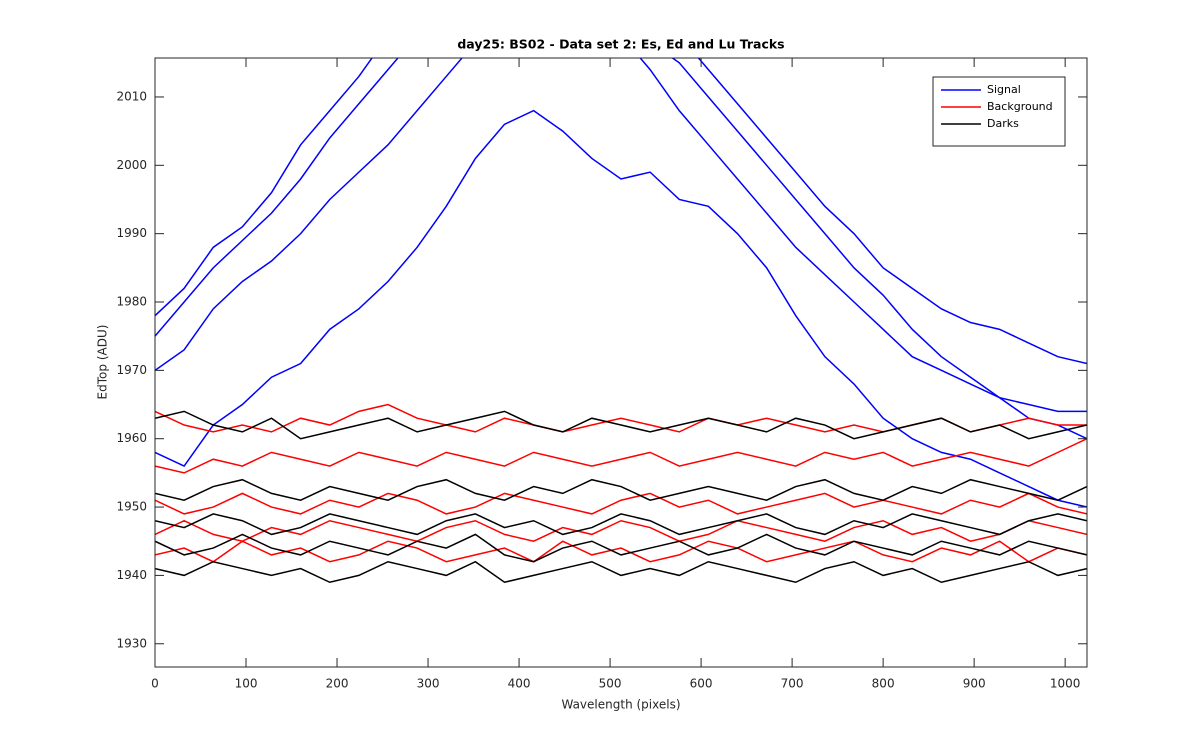 This screenshot has width=1200, height=750. Describe the element at coordinates (131, 643) in the screenshot. I see `y-tick-label: 1930` at that location.